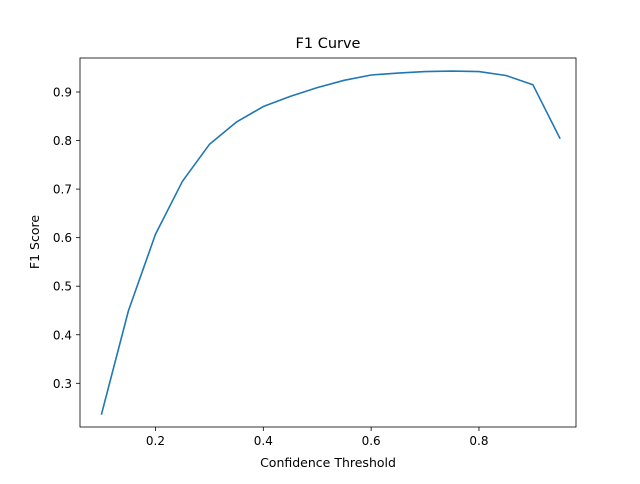  Describe the element at coordinates (62, 287) in the screenshot. I see `y-tick-label: 0.5` at that location.